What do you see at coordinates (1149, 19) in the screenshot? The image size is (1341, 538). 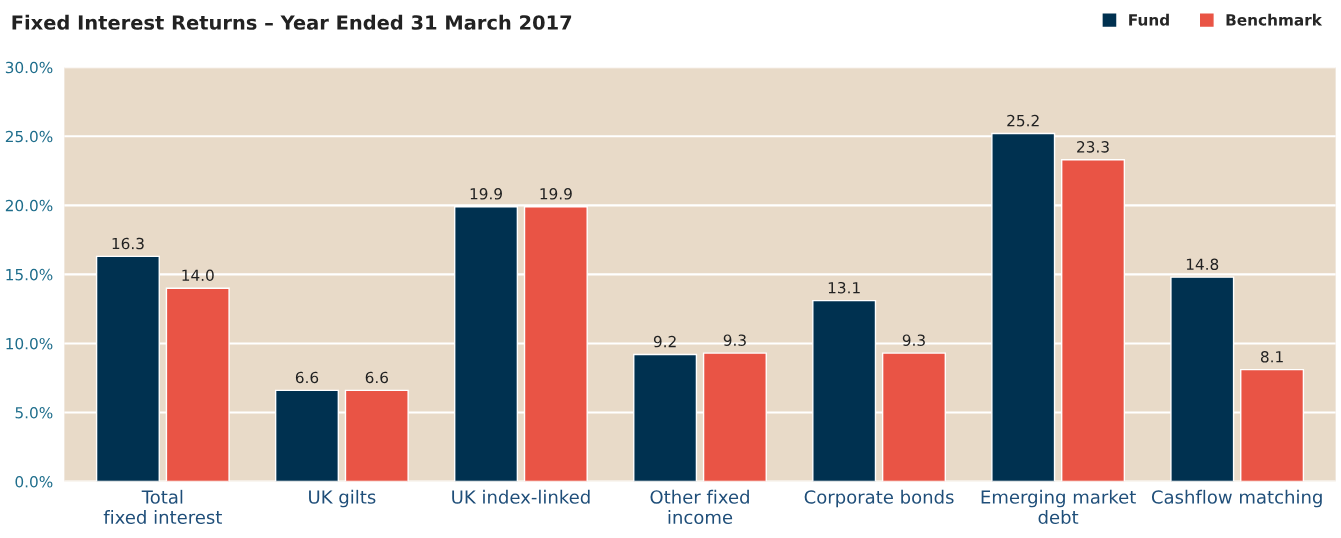 I see `legend-label: Fund` at bounding box center [1149, 19].